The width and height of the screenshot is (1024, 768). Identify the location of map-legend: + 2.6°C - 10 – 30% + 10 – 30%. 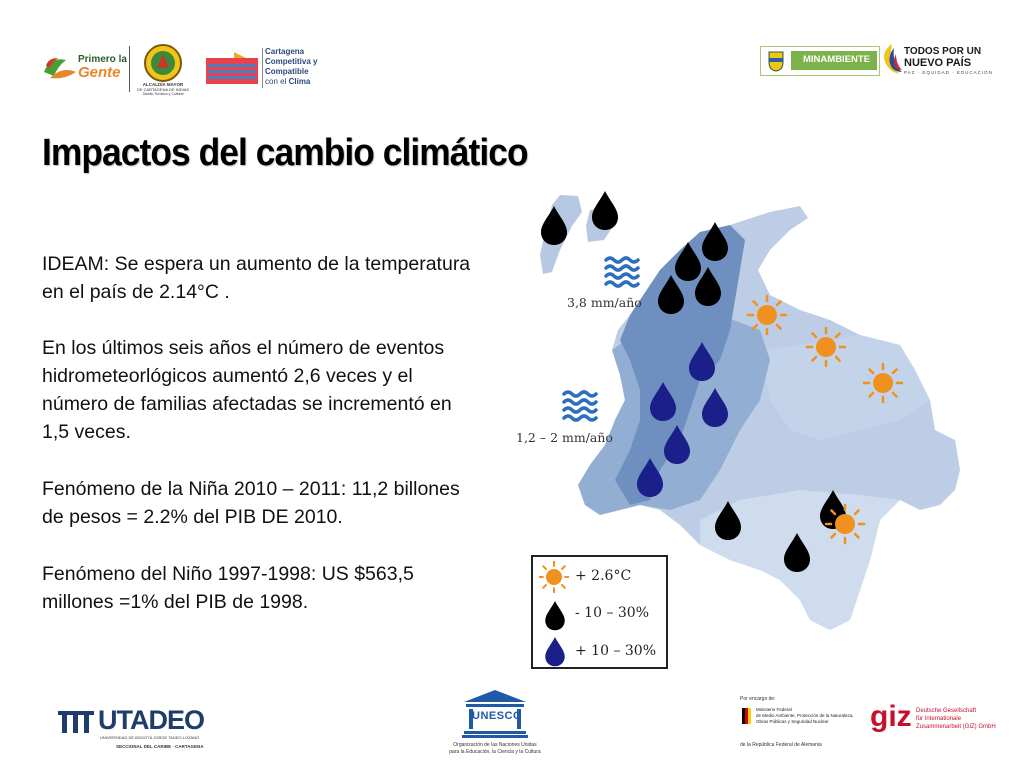
(599, 612).